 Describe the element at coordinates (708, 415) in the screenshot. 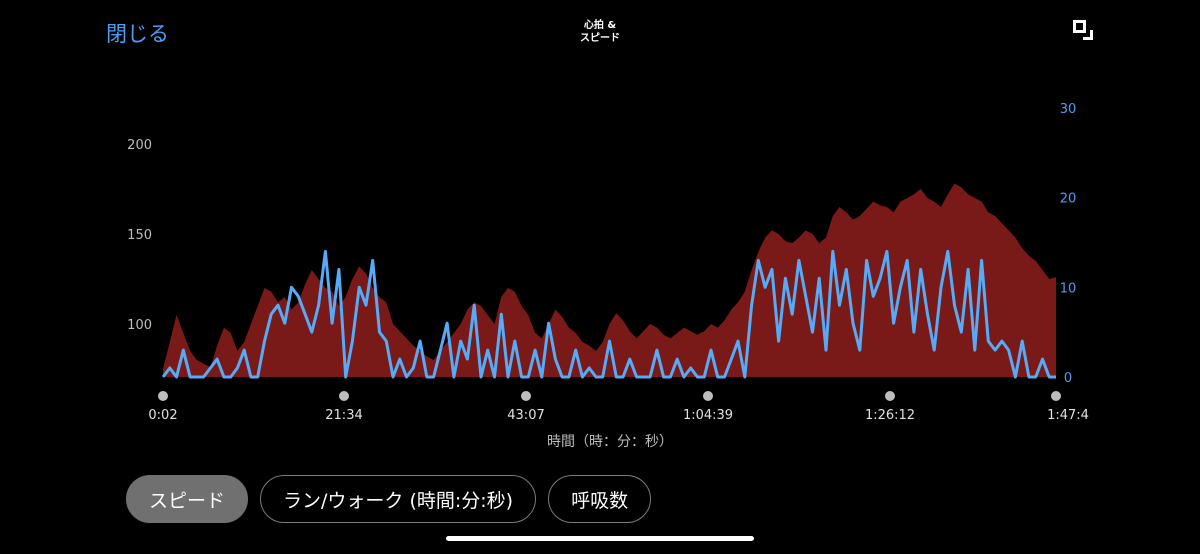

I see `x-tick-label: 1:04:39` at that location.